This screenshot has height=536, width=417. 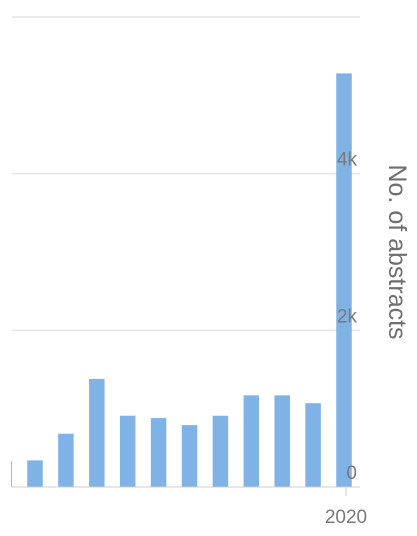 I want to click on y-tick-labels: 0 2k 4k, so click(x=347, y=317).